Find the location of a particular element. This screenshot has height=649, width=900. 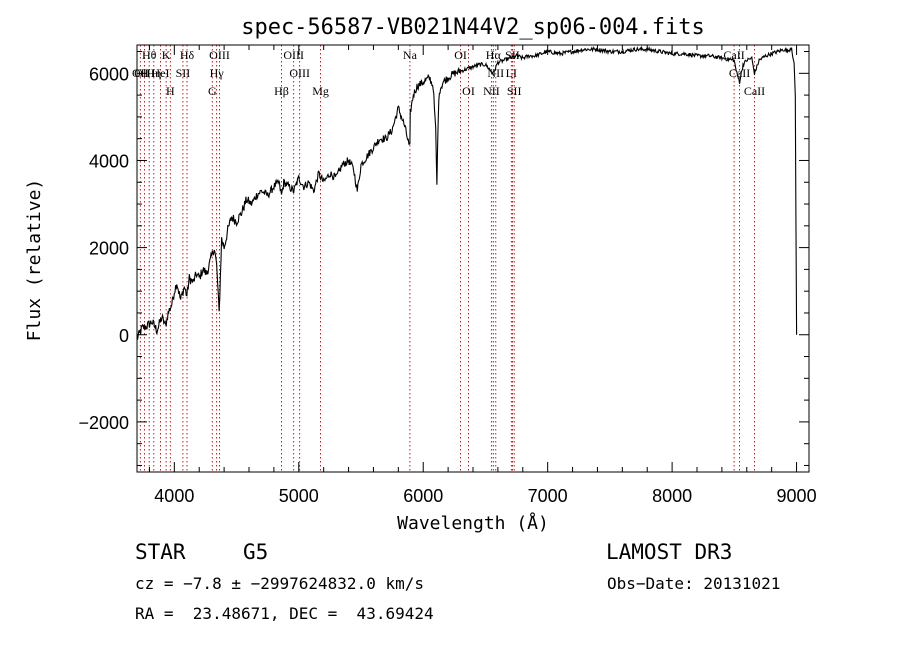

redshift-readout: cz = −7.8 ± −2997624832.0 km/s is located at coordinates (279, 583).